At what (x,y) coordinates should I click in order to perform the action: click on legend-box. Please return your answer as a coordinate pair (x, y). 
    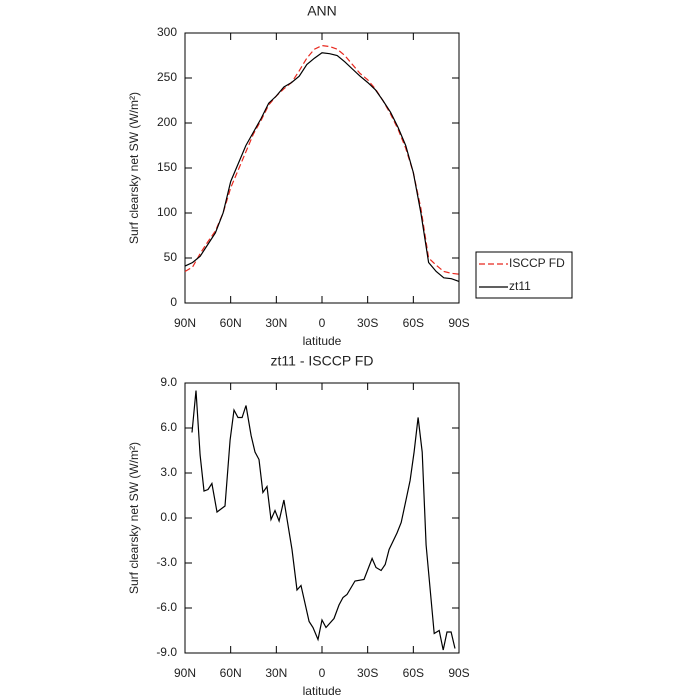
    Looking at the image, I should click on (524, 275).